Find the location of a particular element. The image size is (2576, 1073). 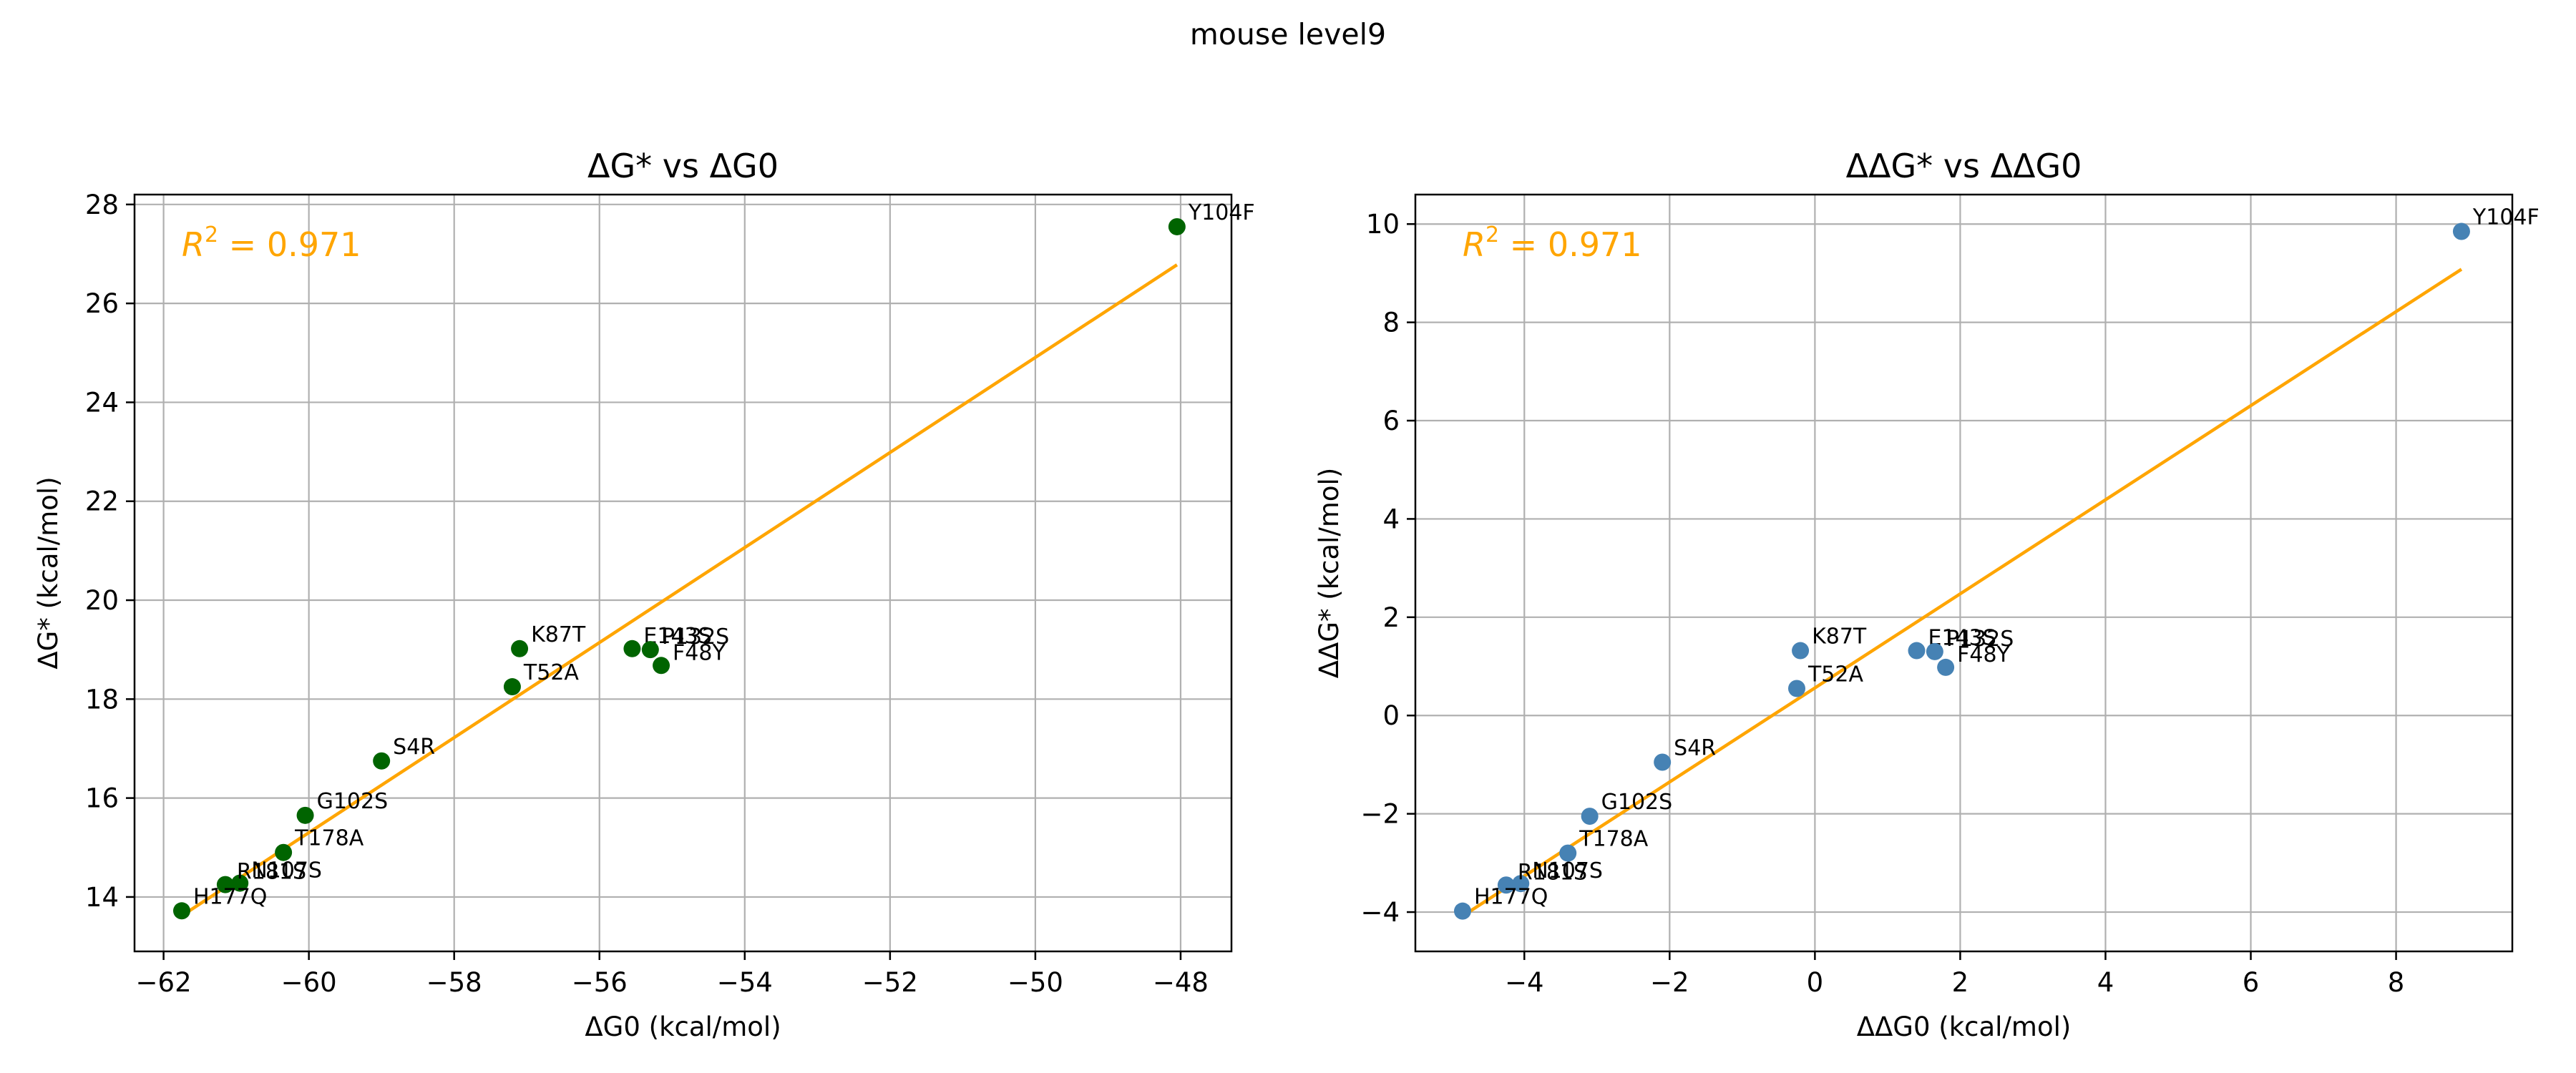

chart-1-point-label-r181s: R181S is located at coordinates (1552, 872).